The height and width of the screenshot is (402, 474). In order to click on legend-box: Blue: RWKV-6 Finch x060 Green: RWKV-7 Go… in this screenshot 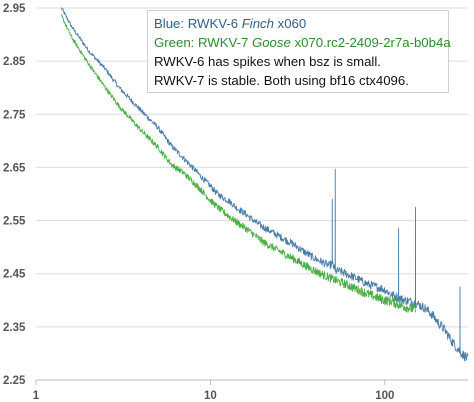, I will do `click(299, 51)`.